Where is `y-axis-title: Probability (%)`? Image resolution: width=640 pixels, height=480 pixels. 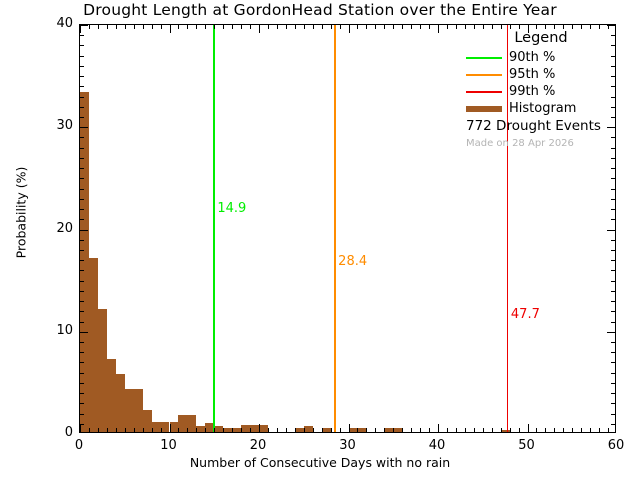
y-axis-title: Probability (%) is located at coordinates (21, 212).